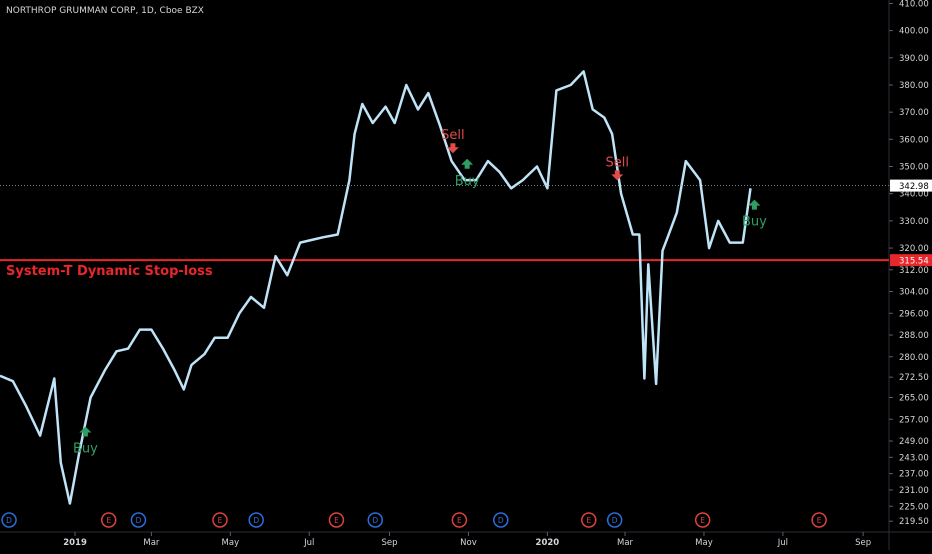 The width and height of the screenshot is (932, 554). What do you see at coordinates (914, 522) in the screenshot?
I see `y-tick-label: 219.50` at bounding box center [914, 522].